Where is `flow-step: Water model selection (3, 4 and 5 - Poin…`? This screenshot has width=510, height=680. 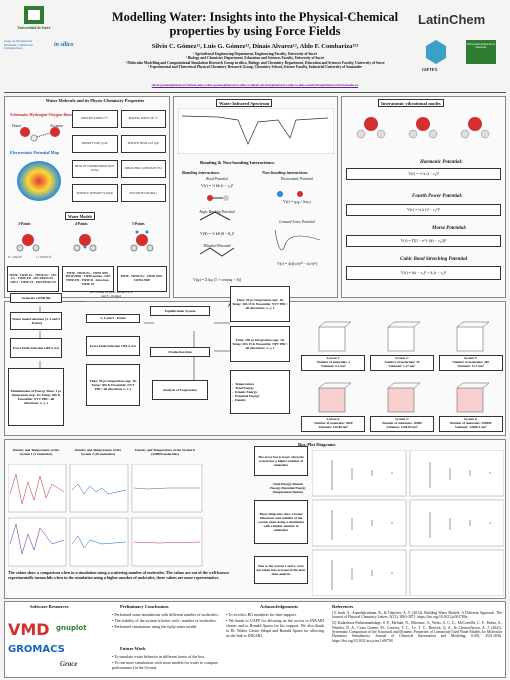 flow-step: Water model selection (3, 4 and 5 - Poin… is located at coordinates (36, 321).